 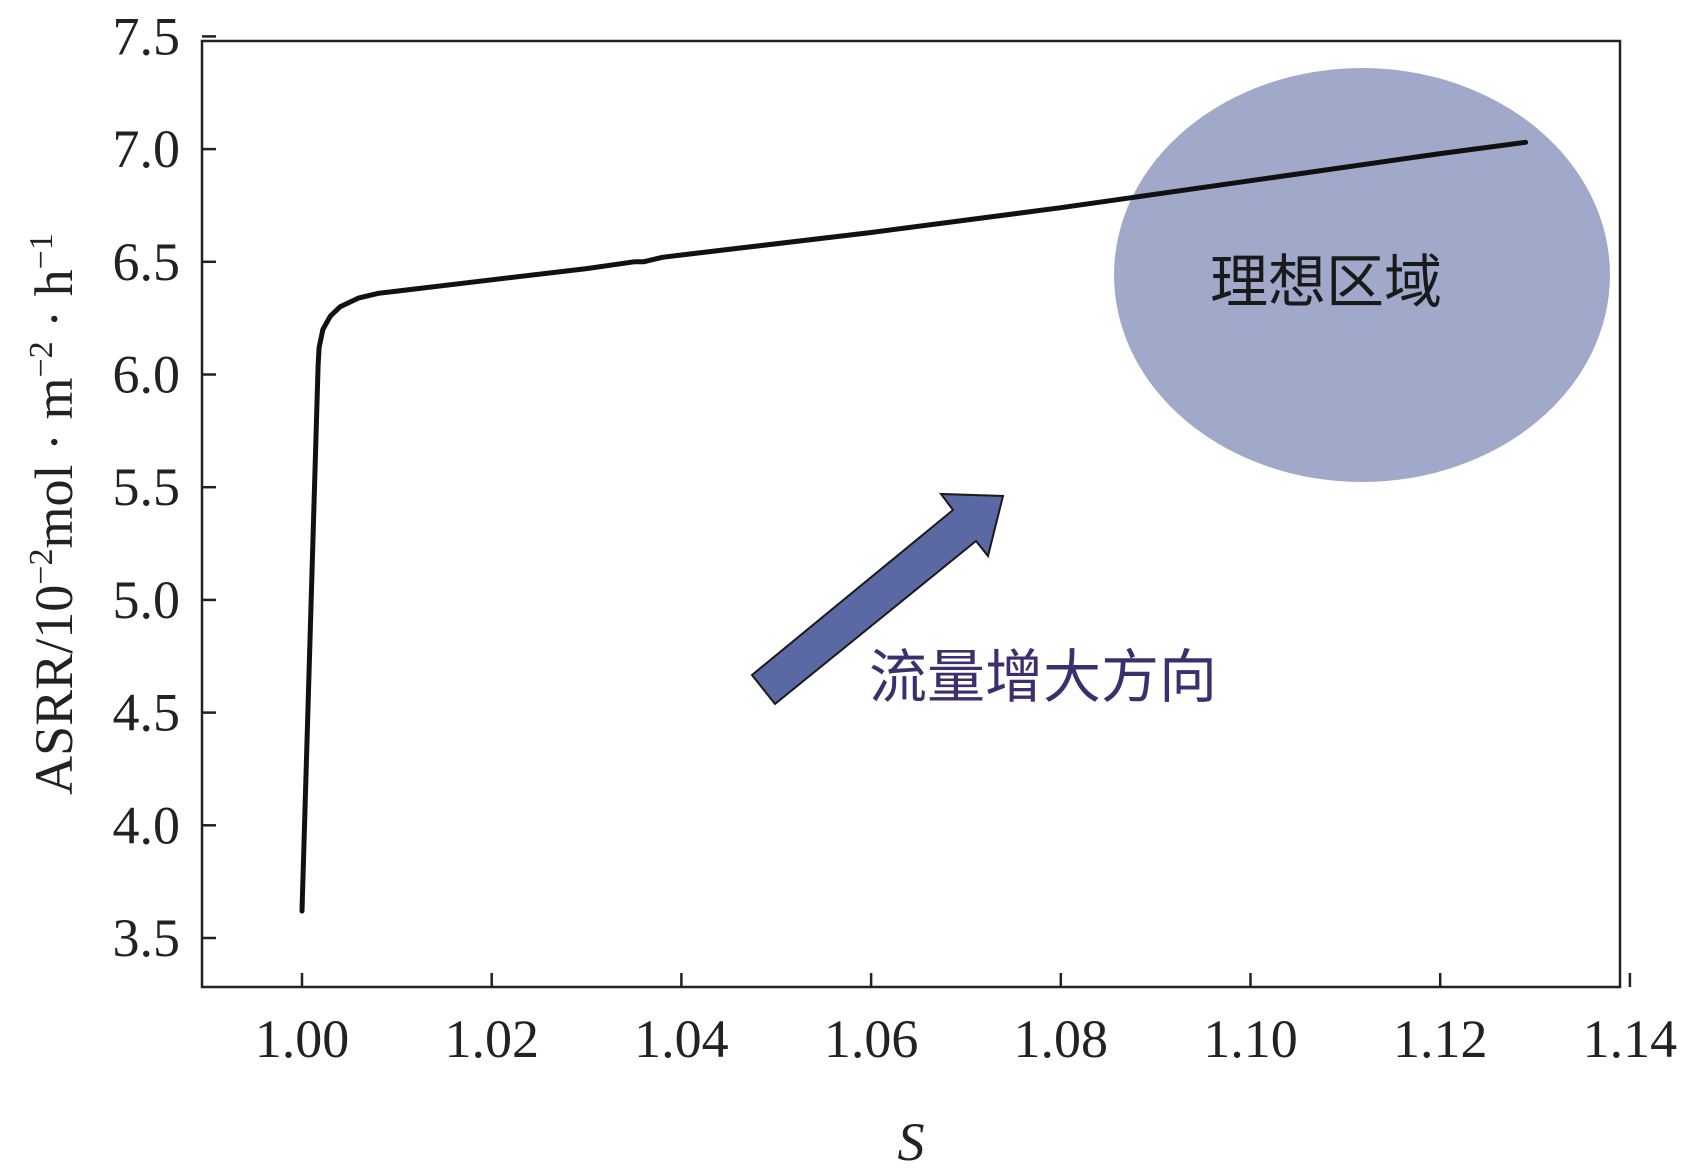 I want to click on y-tick-label: 5.0, so click(x=147, y=600).